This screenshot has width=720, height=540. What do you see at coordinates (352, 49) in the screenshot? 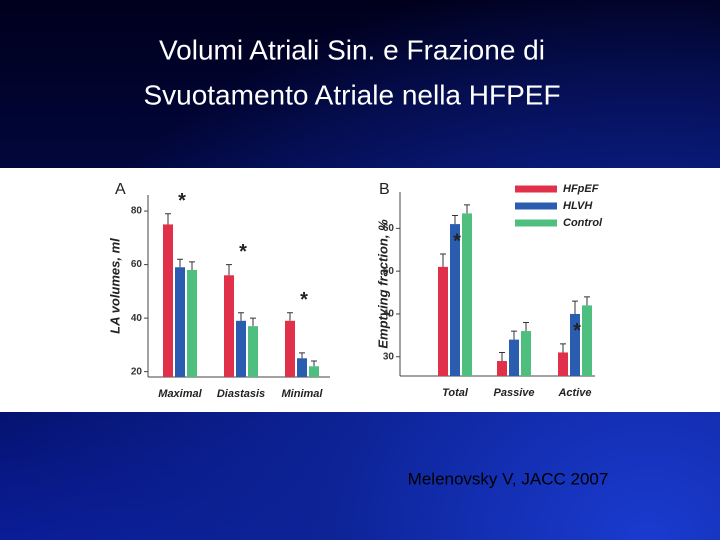
I see `slide-title: Volumi Atriali Sin. e Frazione di` at bounding box center [352, 49].